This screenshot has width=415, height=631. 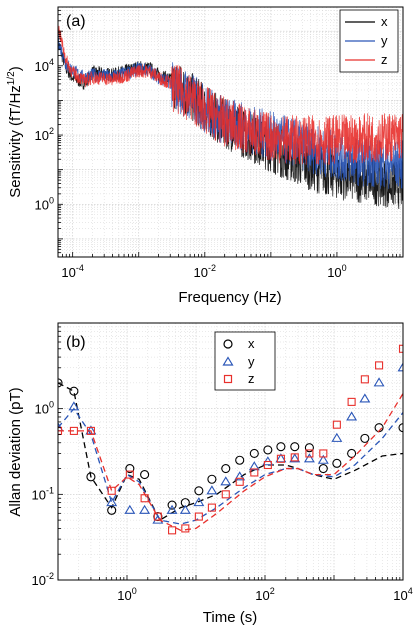 I want to click on legend-text-y-a: y, so click(x=384, y=40).